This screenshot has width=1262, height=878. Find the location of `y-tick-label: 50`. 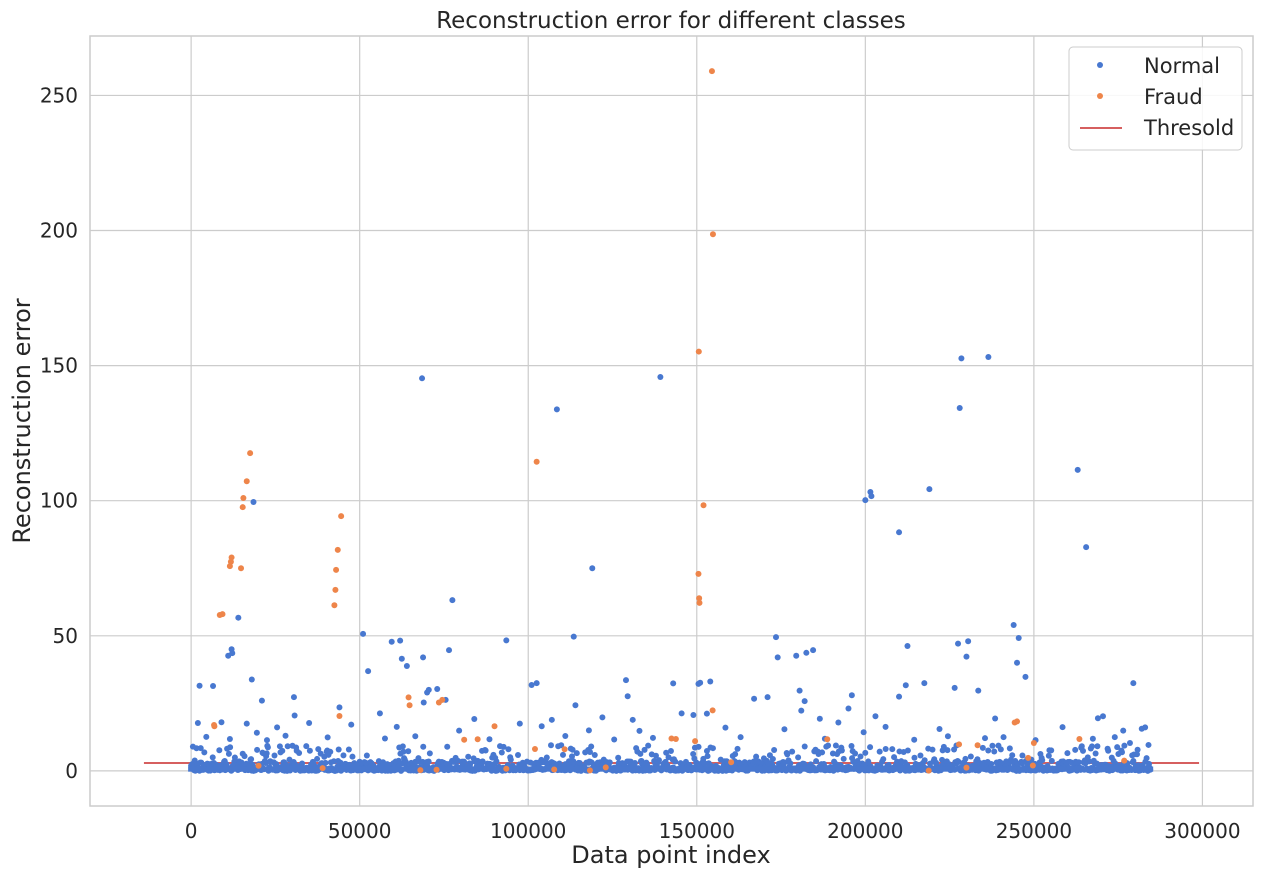

y-tick-label: 50 is located at coordinates (65, 636).